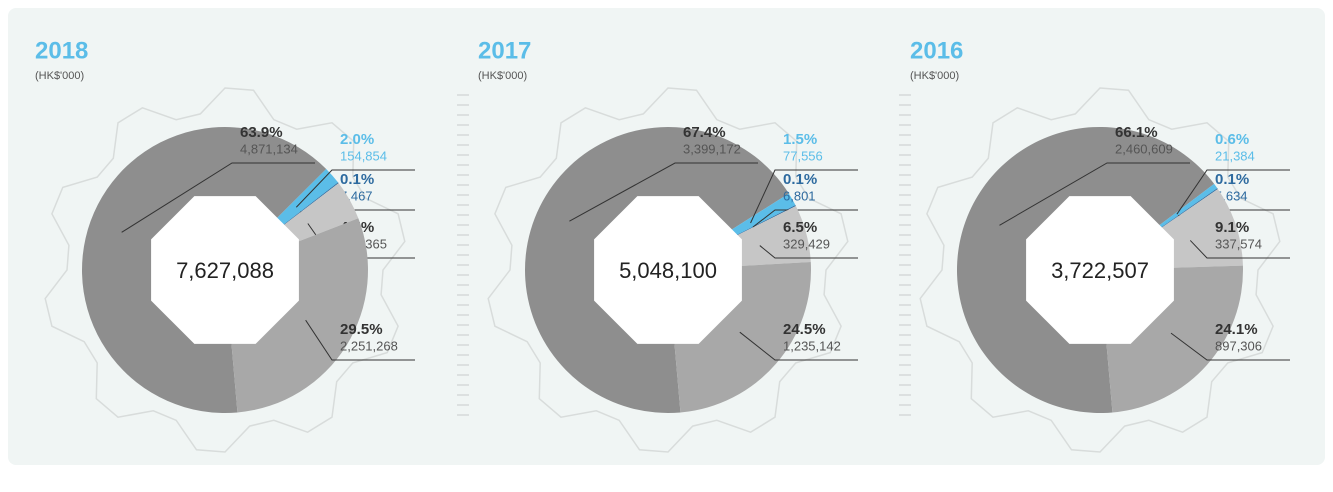  What do you see at coordinates (803, 155) in the screenshot?
I see `amount-label: 77,556` at bounding box center [803, 155].